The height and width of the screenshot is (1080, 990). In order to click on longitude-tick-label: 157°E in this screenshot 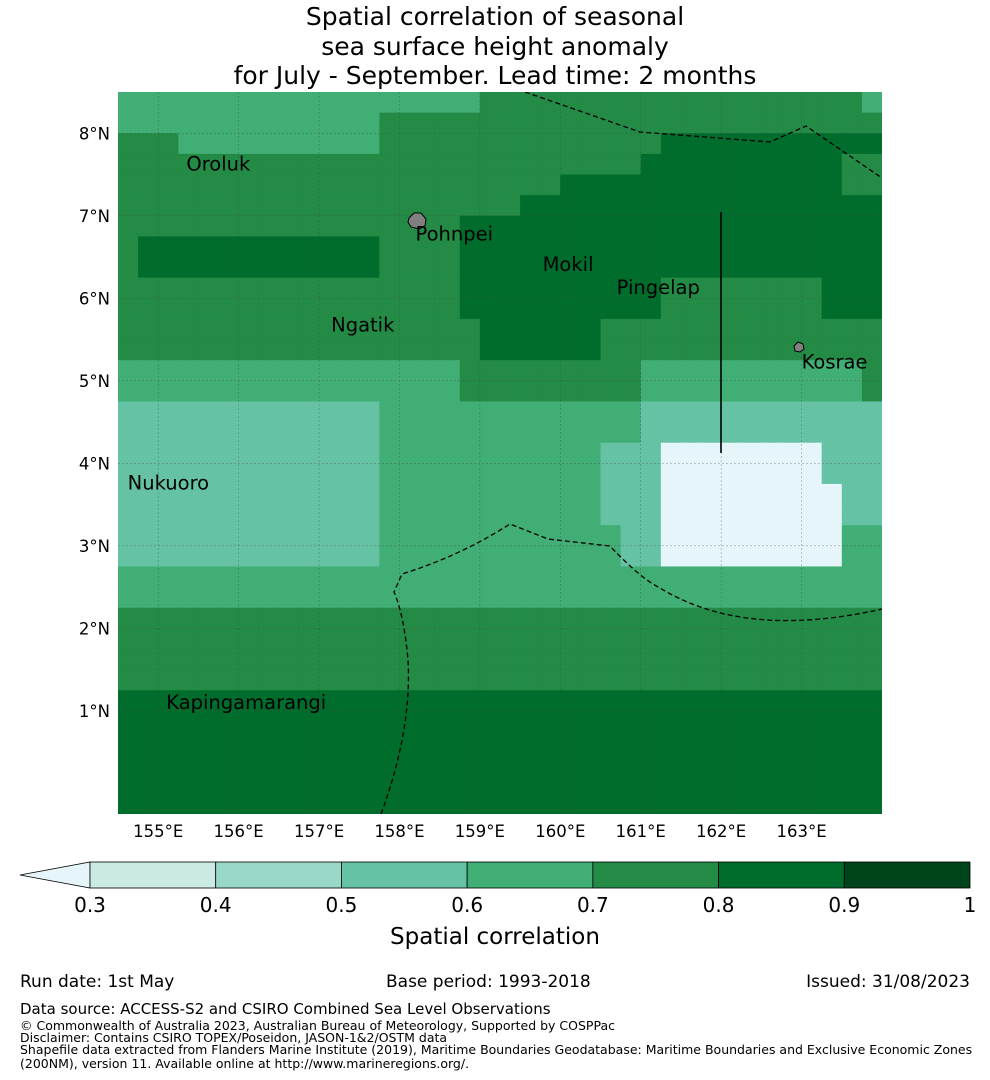, I will do `click(319, 831)`.